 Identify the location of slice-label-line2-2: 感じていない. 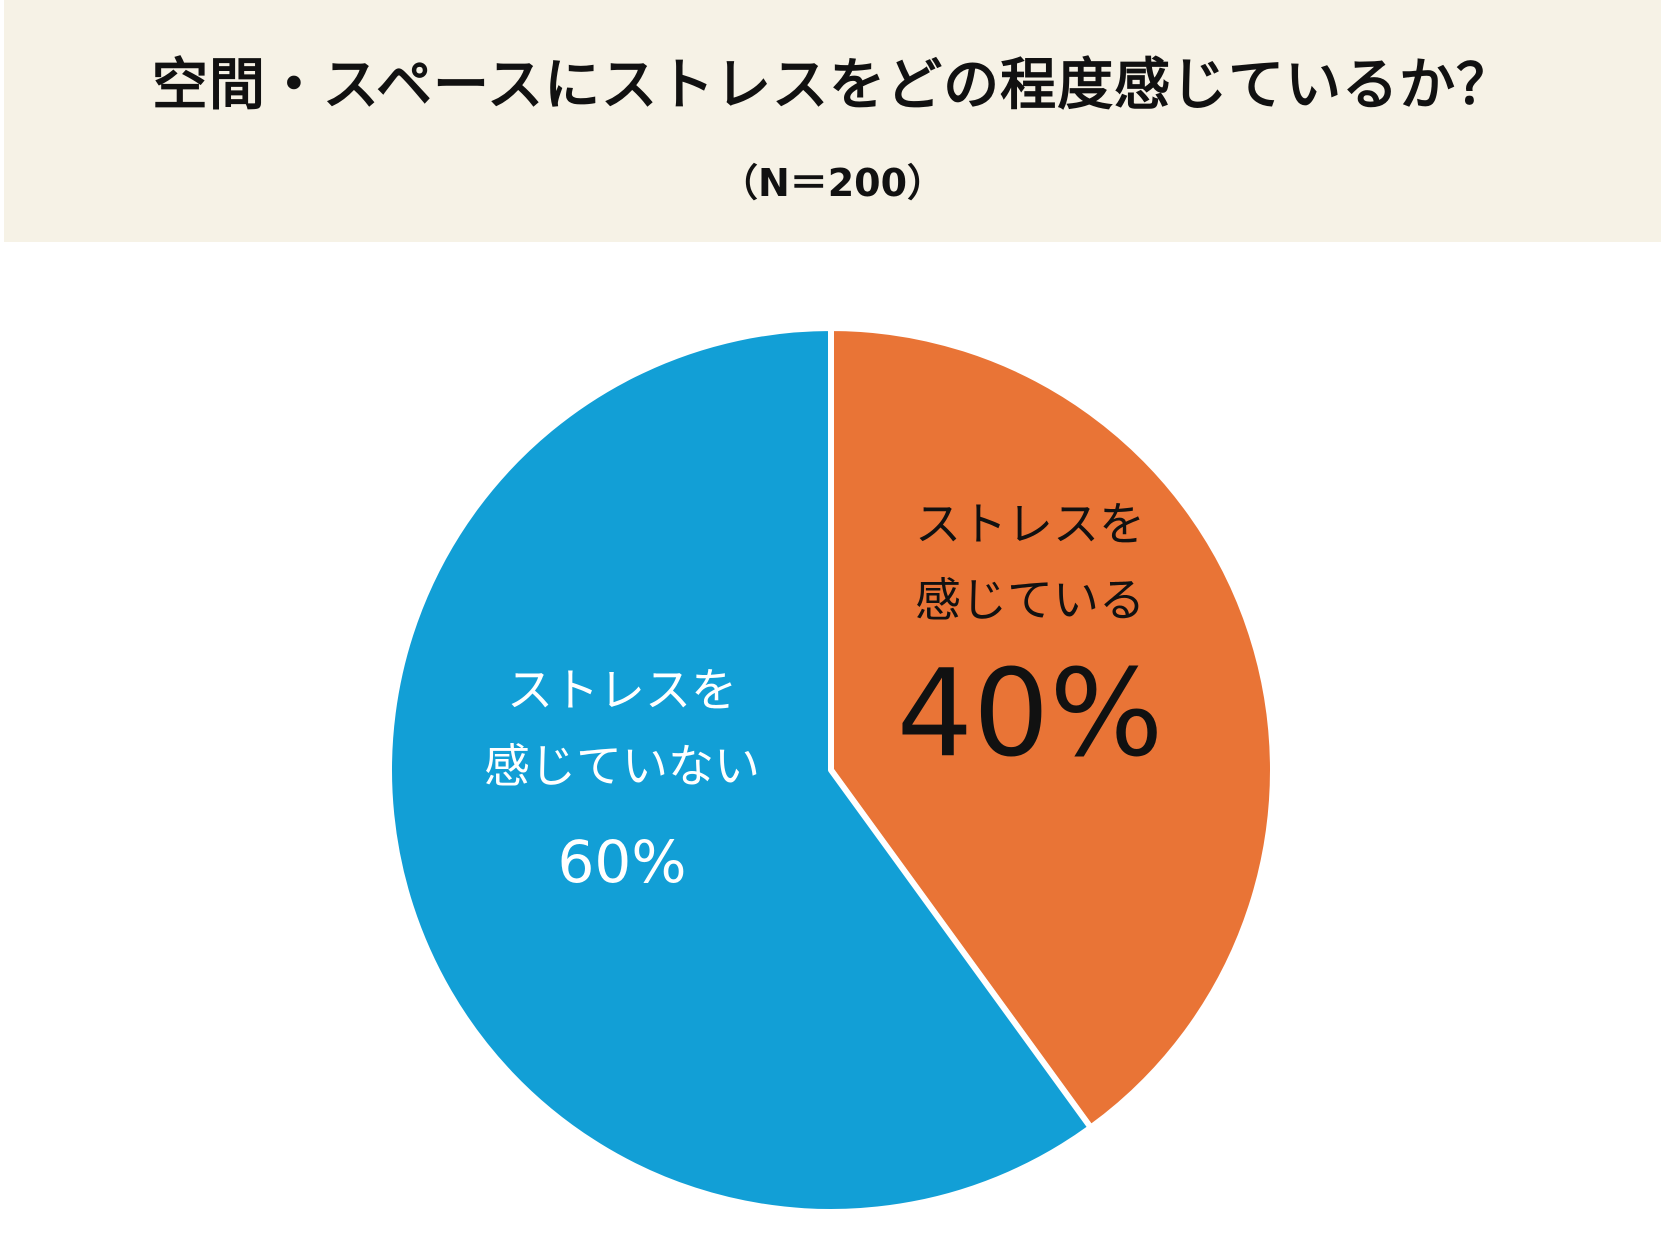
(622, 766).